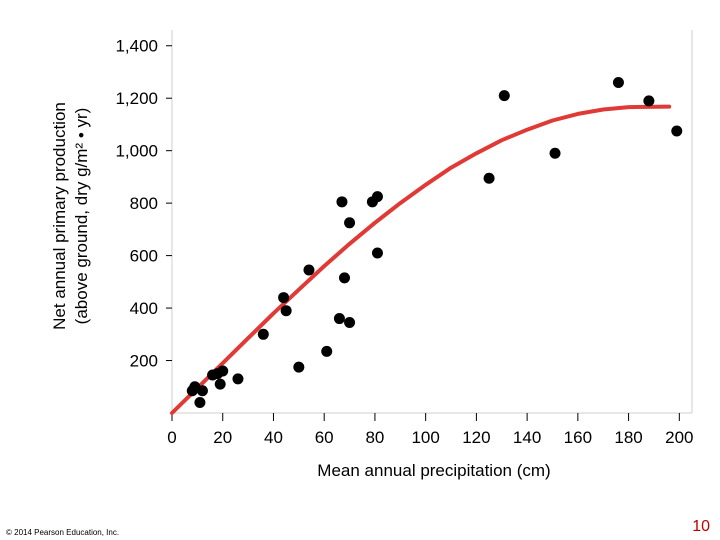 This screenshot has width=720, height=540. What do you see at coordinates (136, 98) in the screenshot?
I see `y-tick-label: 1,200` at bounding box center [136, 98].